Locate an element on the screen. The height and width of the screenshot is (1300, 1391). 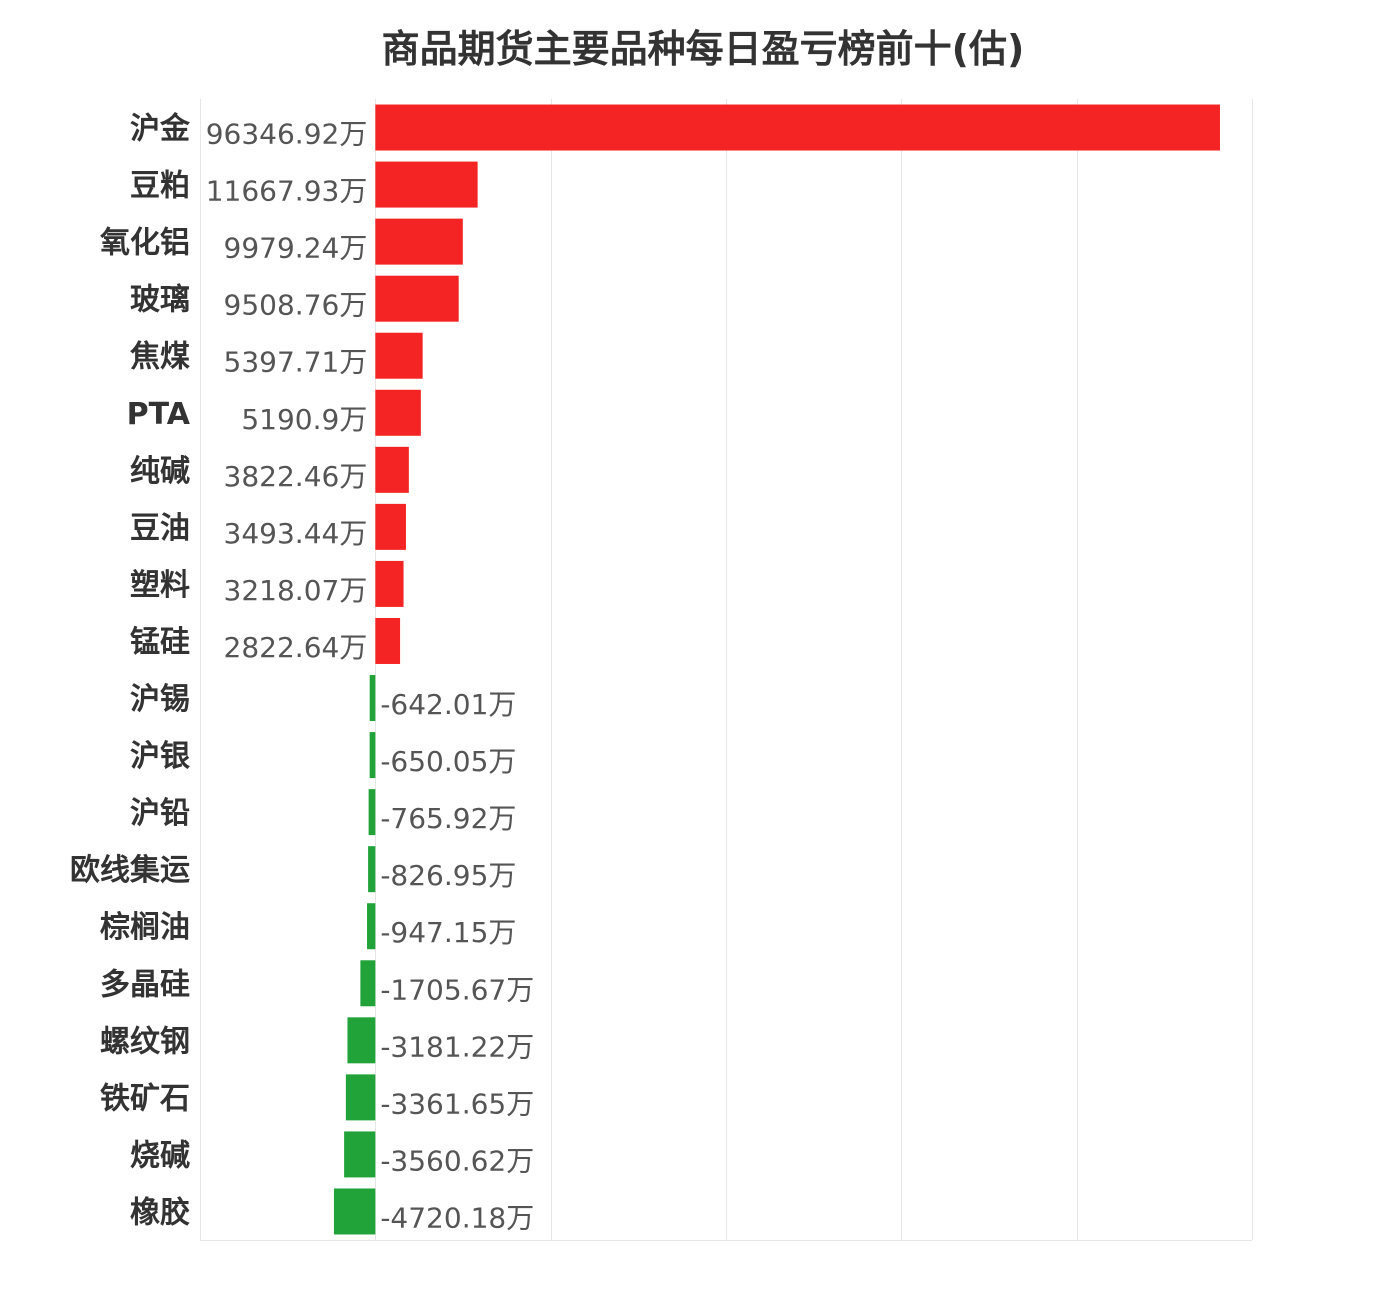
category-label: 沪银 is located at coordinates (160, 756).